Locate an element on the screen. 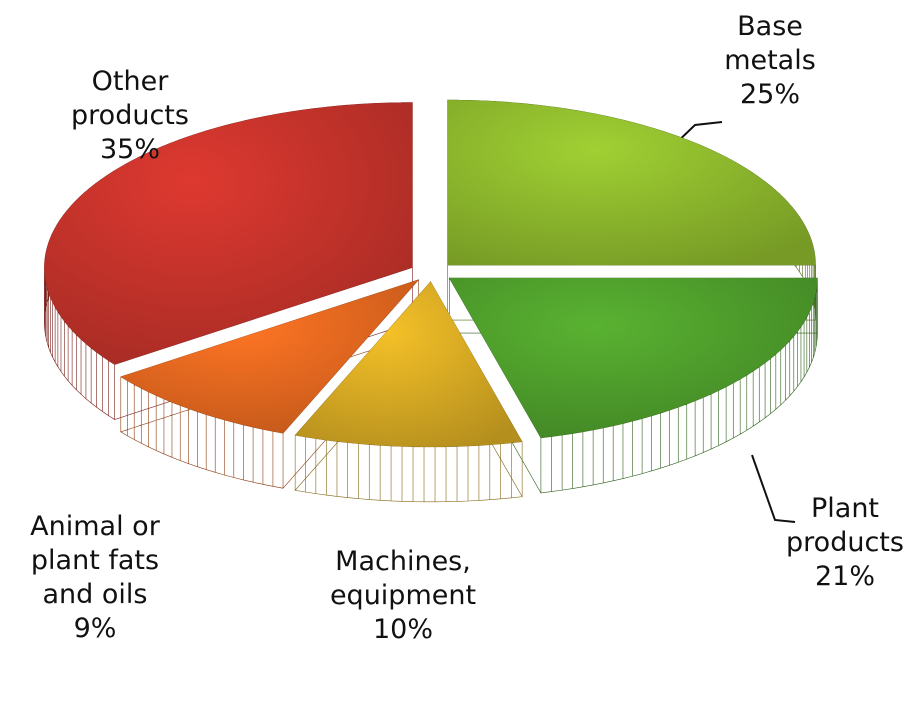 This screenshot has height=701, width=913. label-value: 10% is located at coordinates (402, 629).